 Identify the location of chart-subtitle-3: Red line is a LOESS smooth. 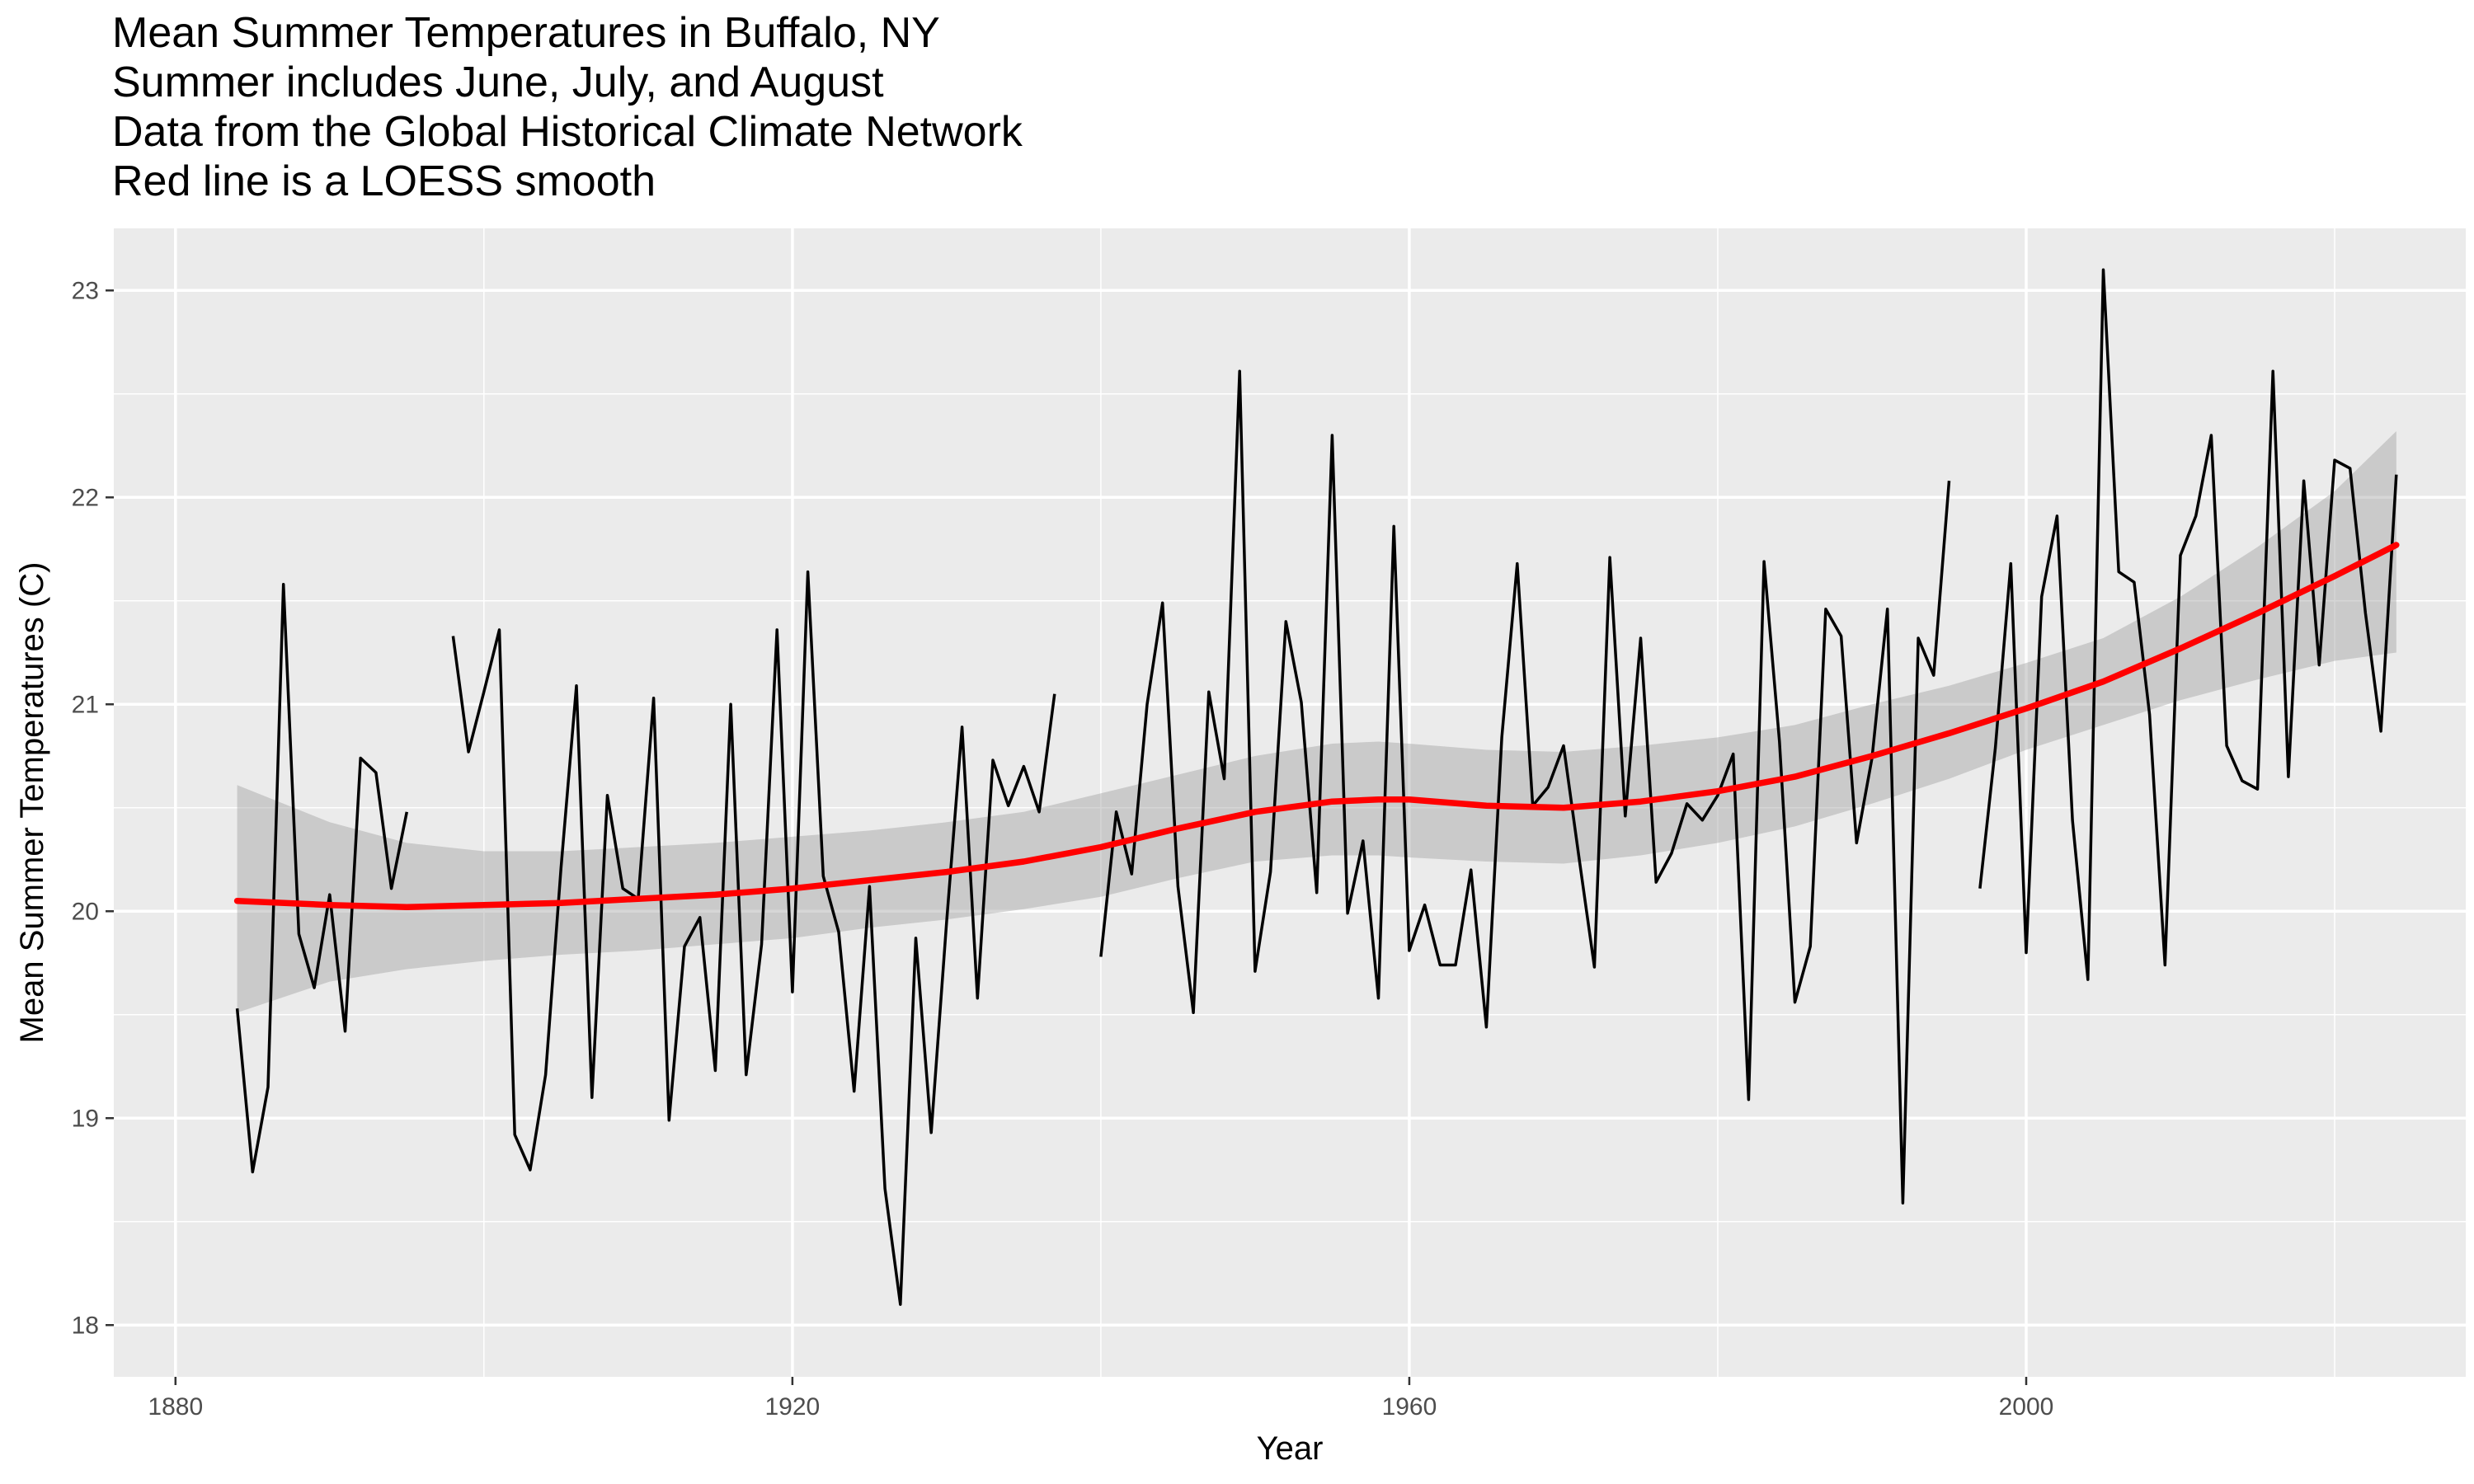
(384, 181).